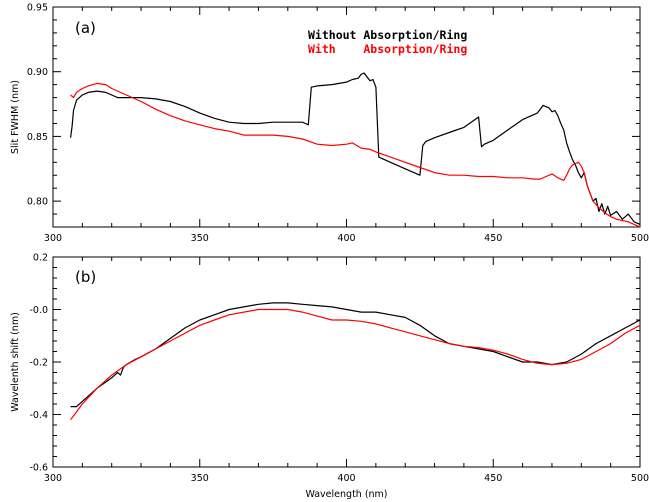  I want to click on panel-label: (a), so click(85, 28).